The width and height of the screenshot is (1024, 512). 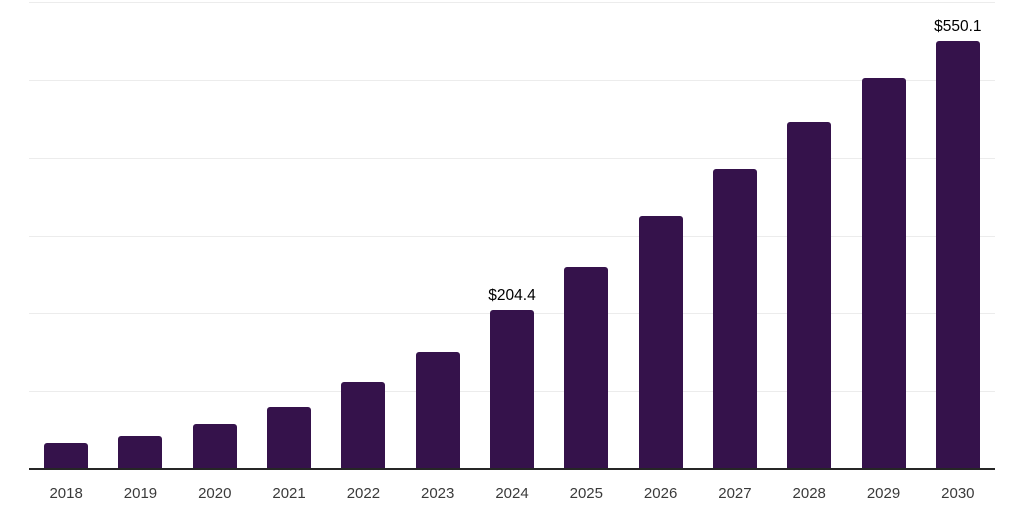 What do you see at coordinates (363, 425) in the screenshot?
I see `bar-2022` at bounding box center [363, 425].